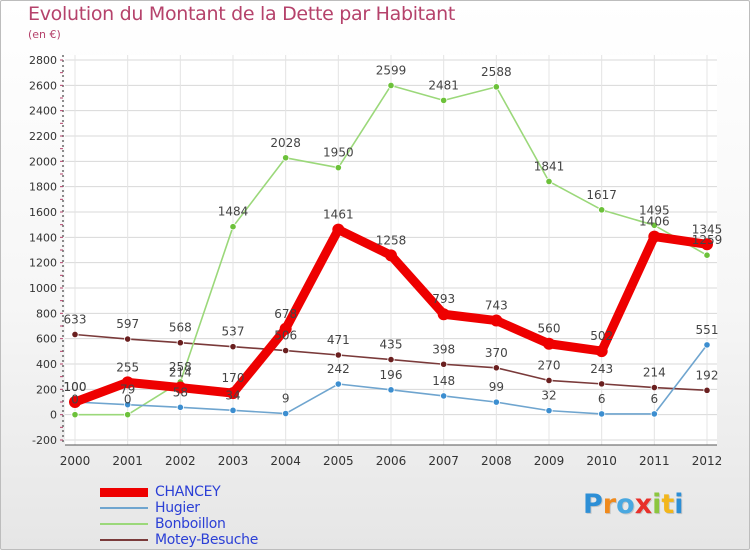 The width and height of the screenshot is (750, 550). Describe the element at coordinates (391, 375) in the screenshot. I see `data-label: 196` at that location.